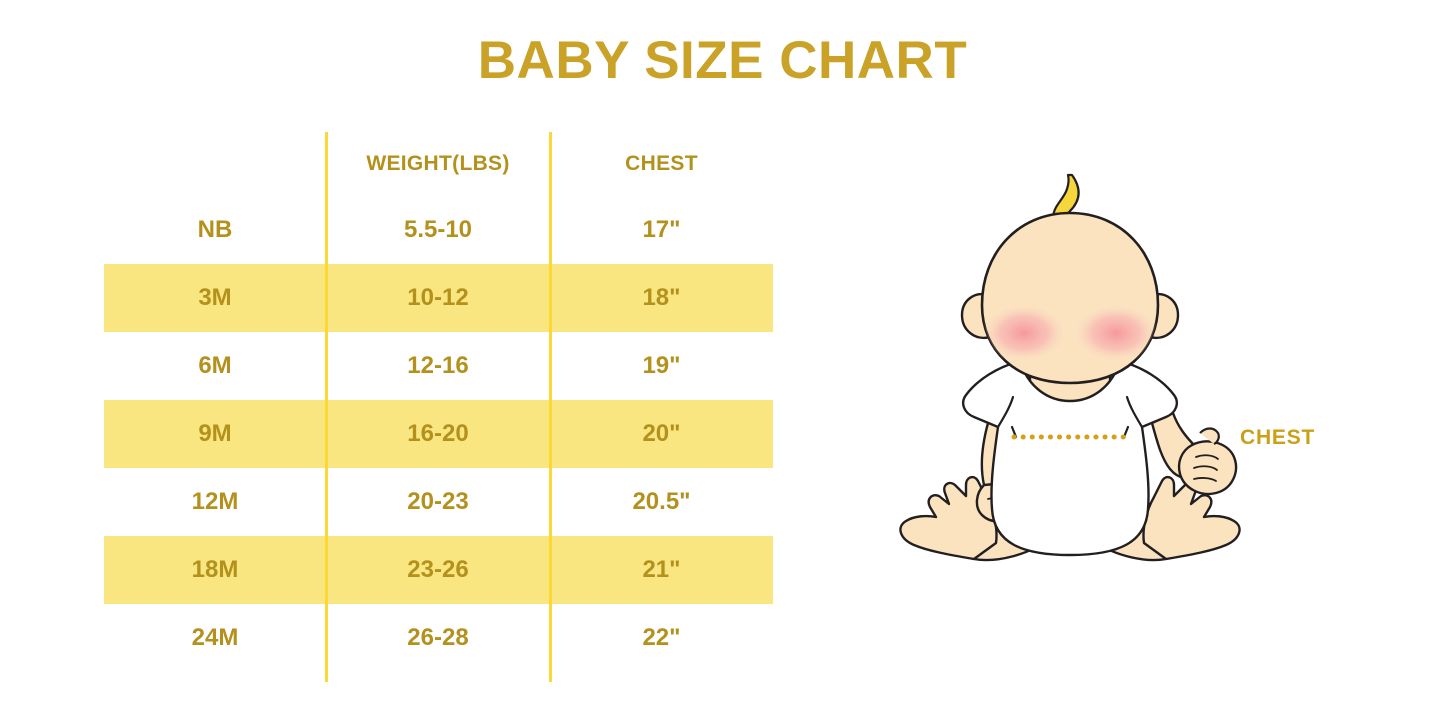 This screenshot has height=723, width=1445. Describe the element at coordinates (661, 637) in the screenshot. I see `cell-chest: 22"` at that location.